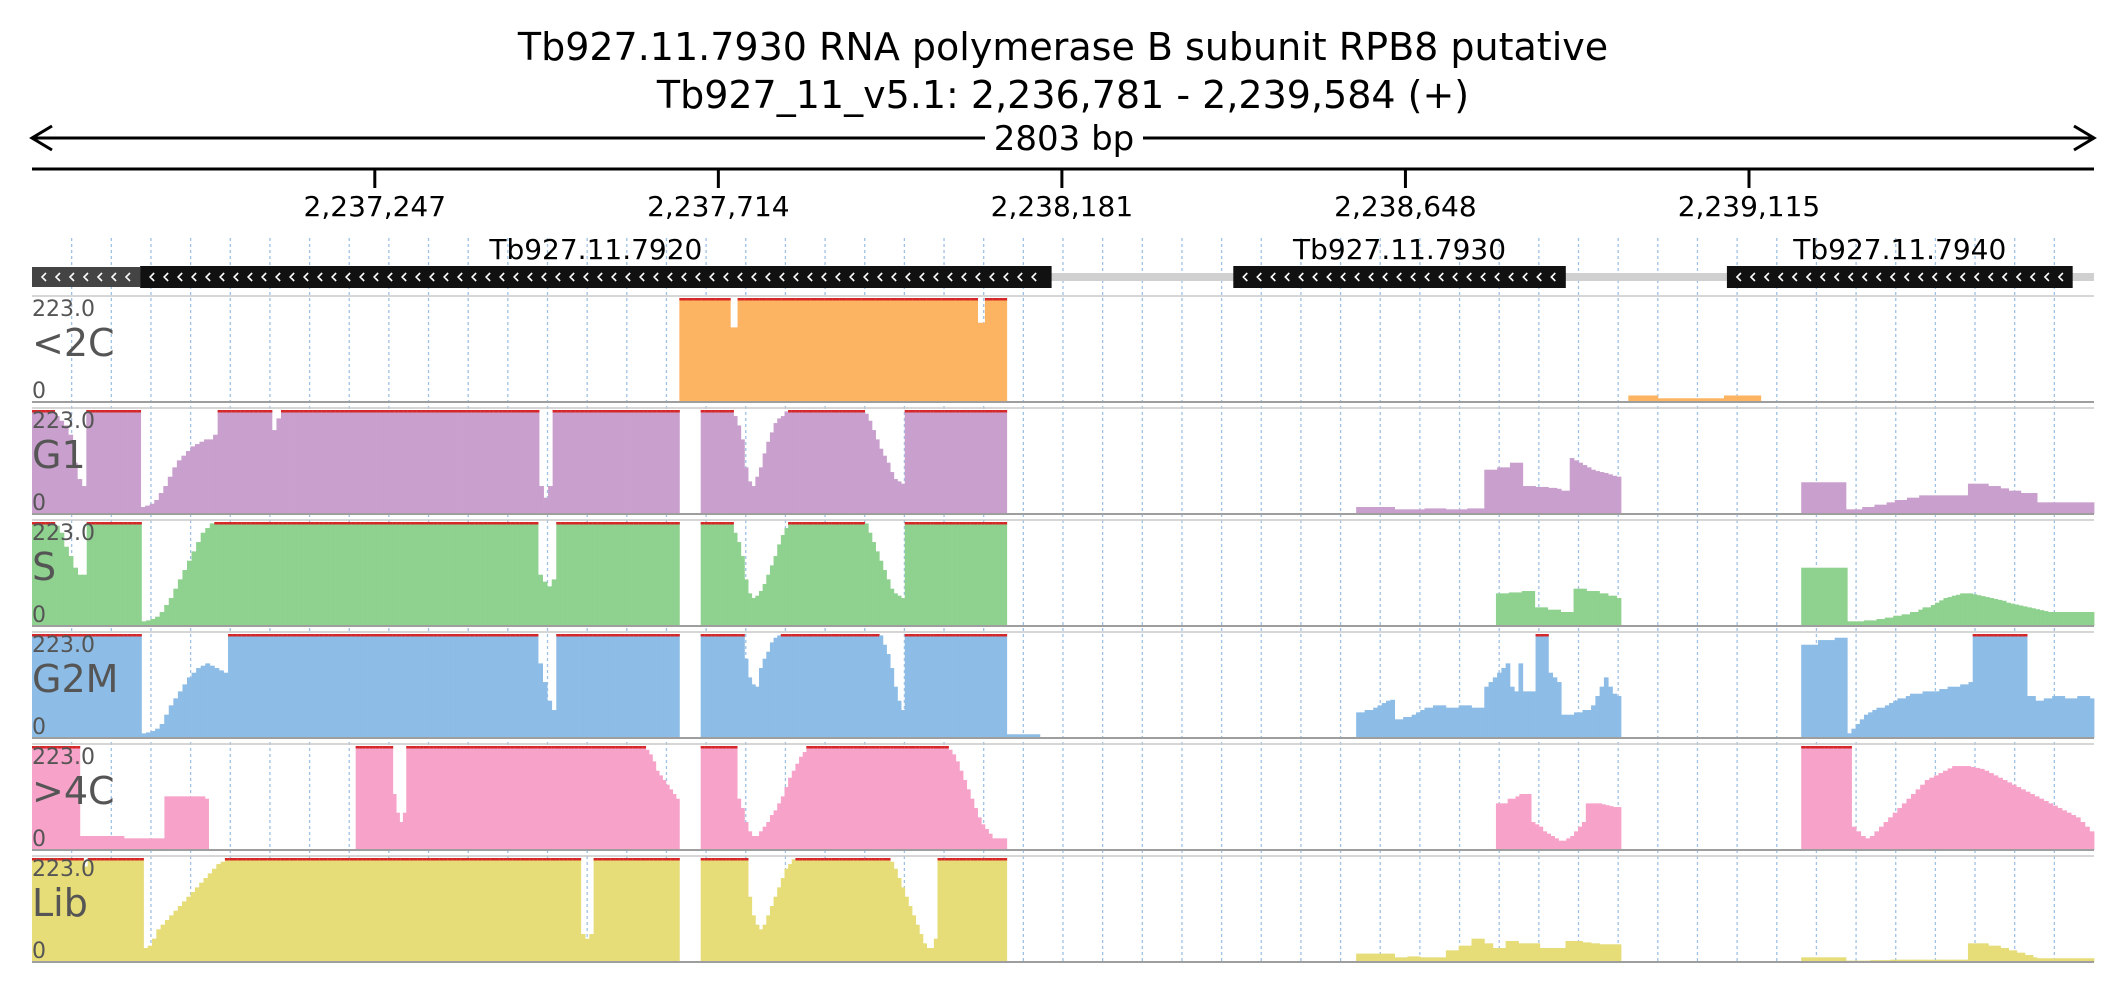 The height and width of the screenshot is (1000, 2126). I want to click on track-name: >4C, so click(73, 791).